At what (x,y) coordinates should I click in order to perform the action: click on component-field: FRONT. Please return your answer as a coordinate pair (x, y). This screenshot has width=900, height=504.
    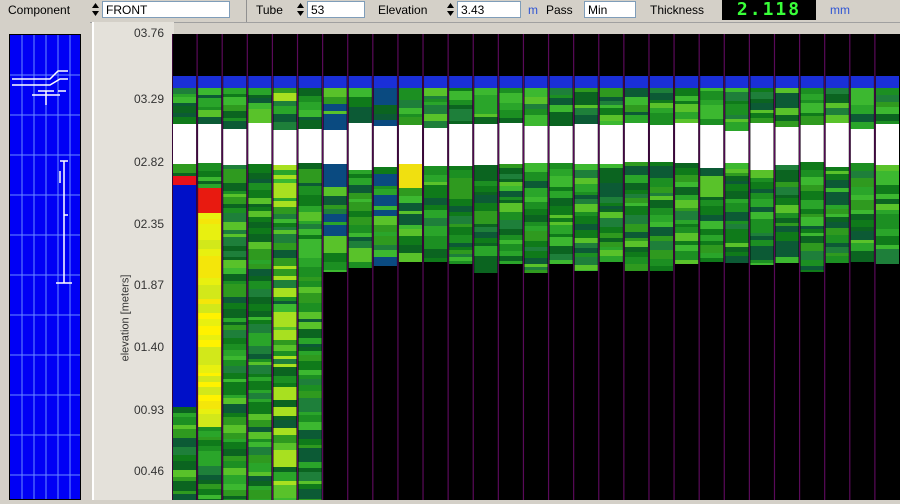
    Looking at the image, I should click on (166, 9).